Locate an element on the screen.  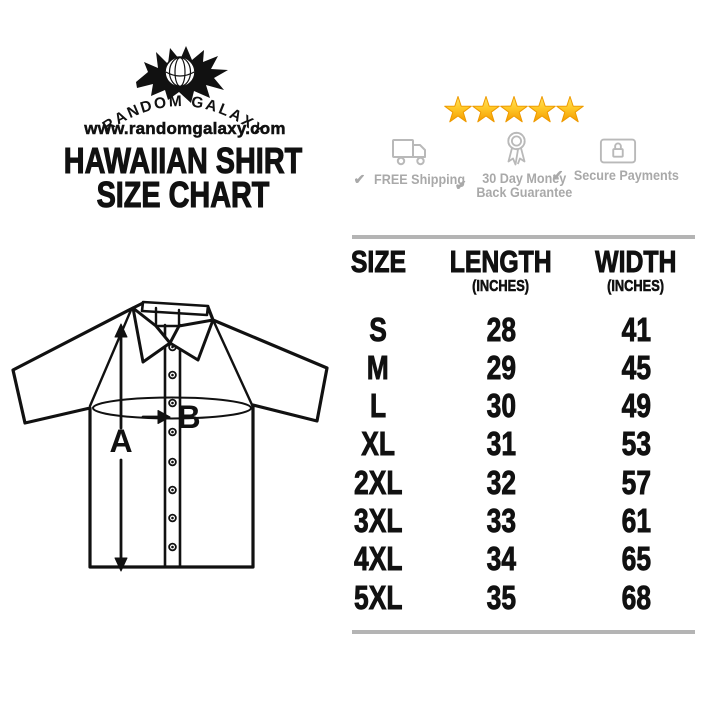
width-value: 68 is located at coordinates (636, 598).